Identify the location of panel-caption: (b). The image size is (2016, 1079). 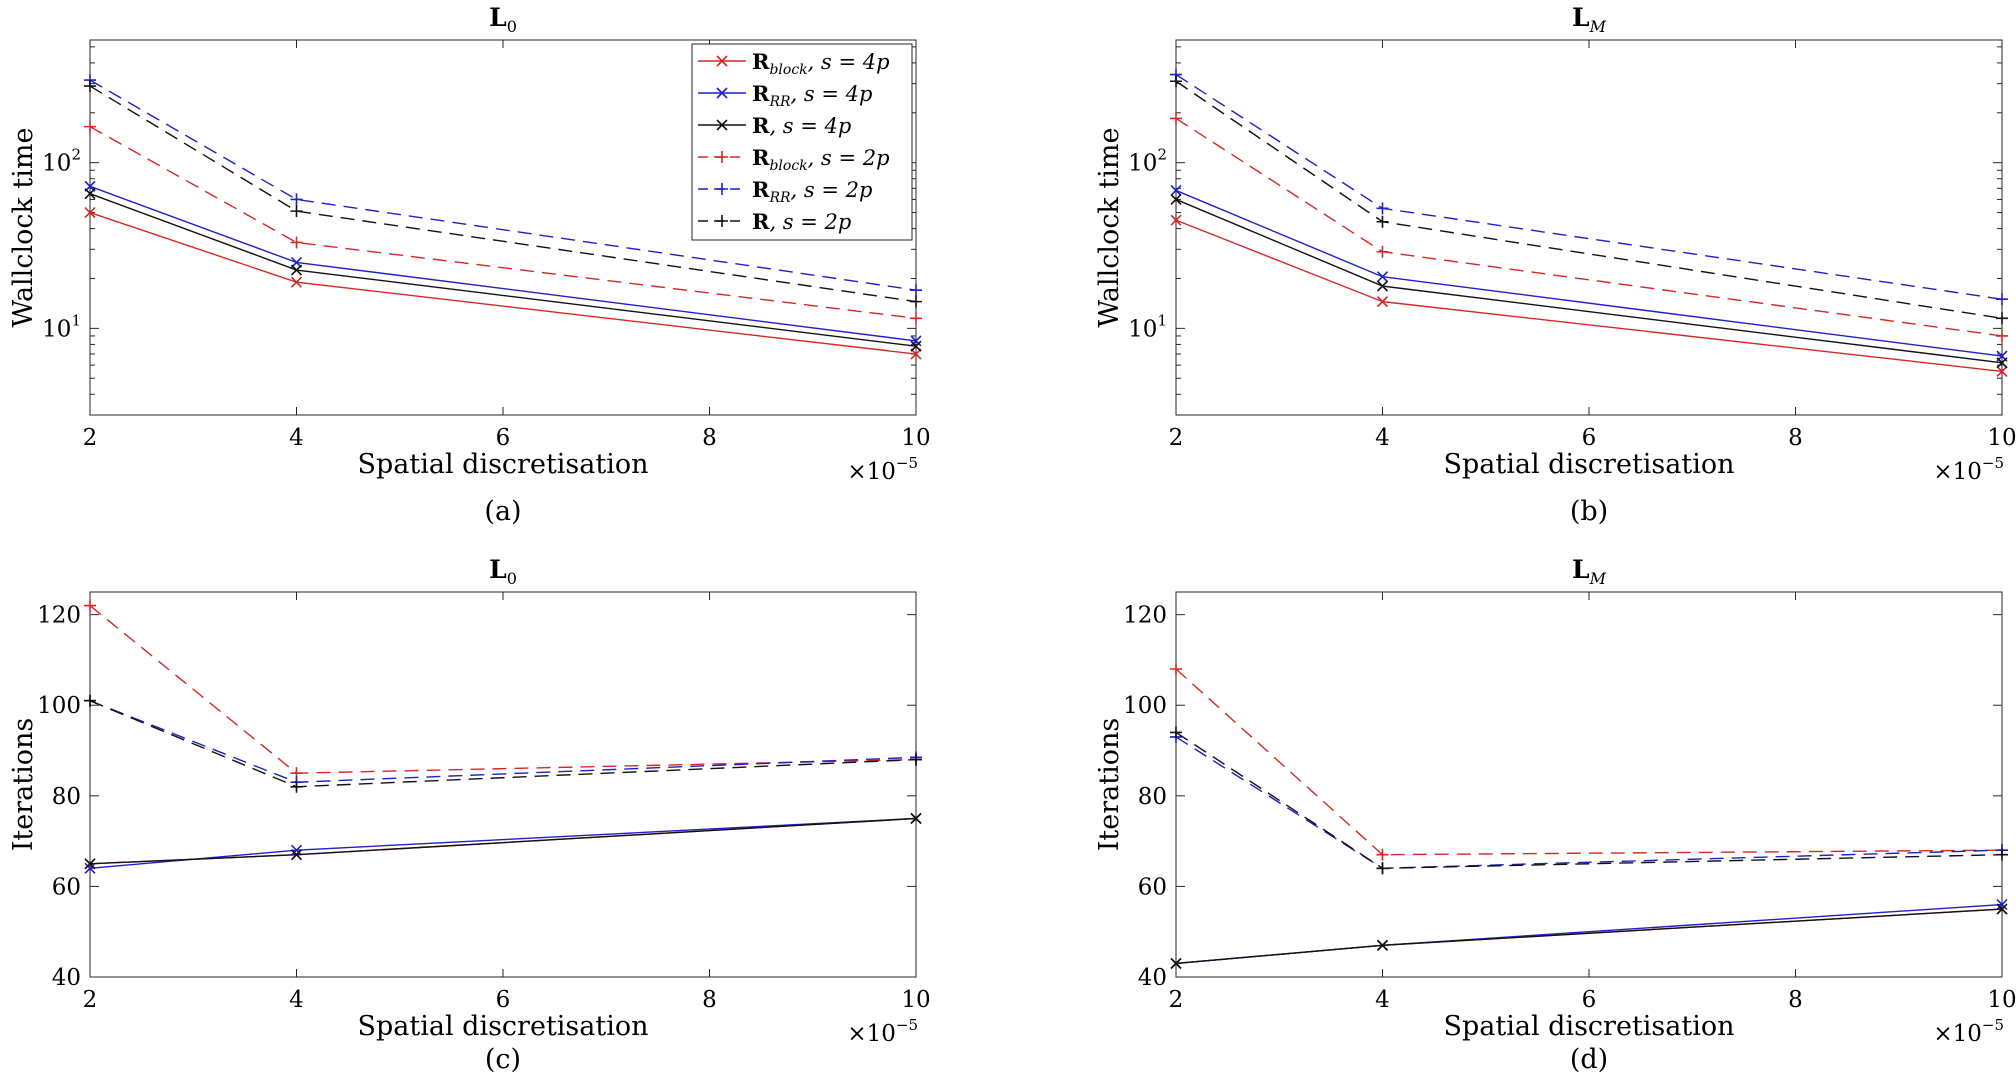
(1589, 511).